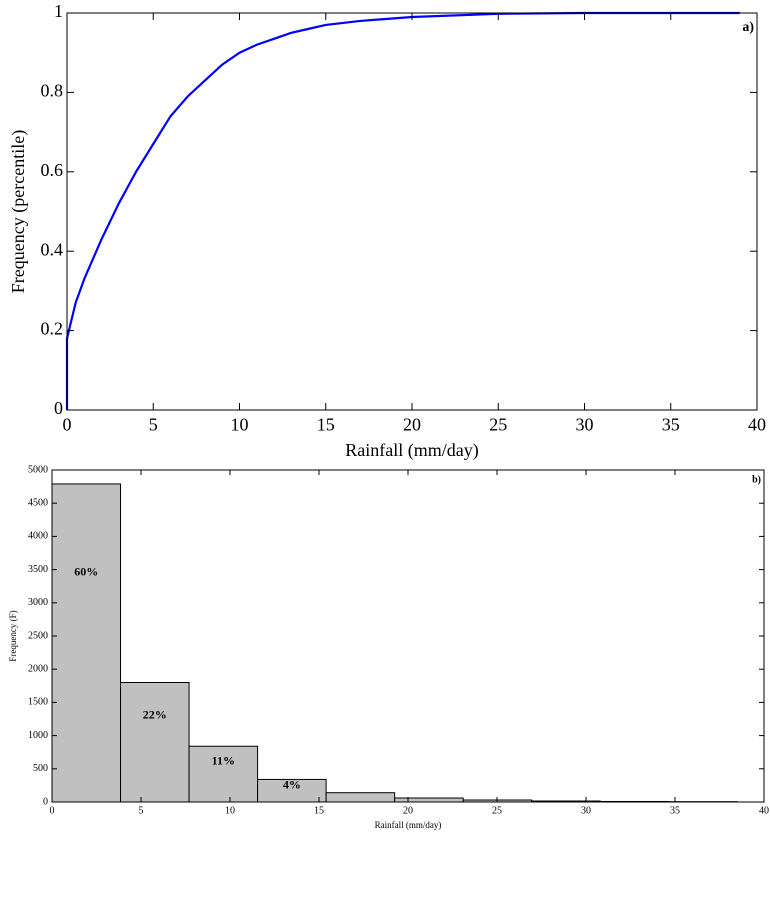 The width and height of the screenshot is (770, 917). What do you see at coordinates (38, 502) in the screenshot?
I see `y-tick-label: 4500` at bounding box center [38, 502].